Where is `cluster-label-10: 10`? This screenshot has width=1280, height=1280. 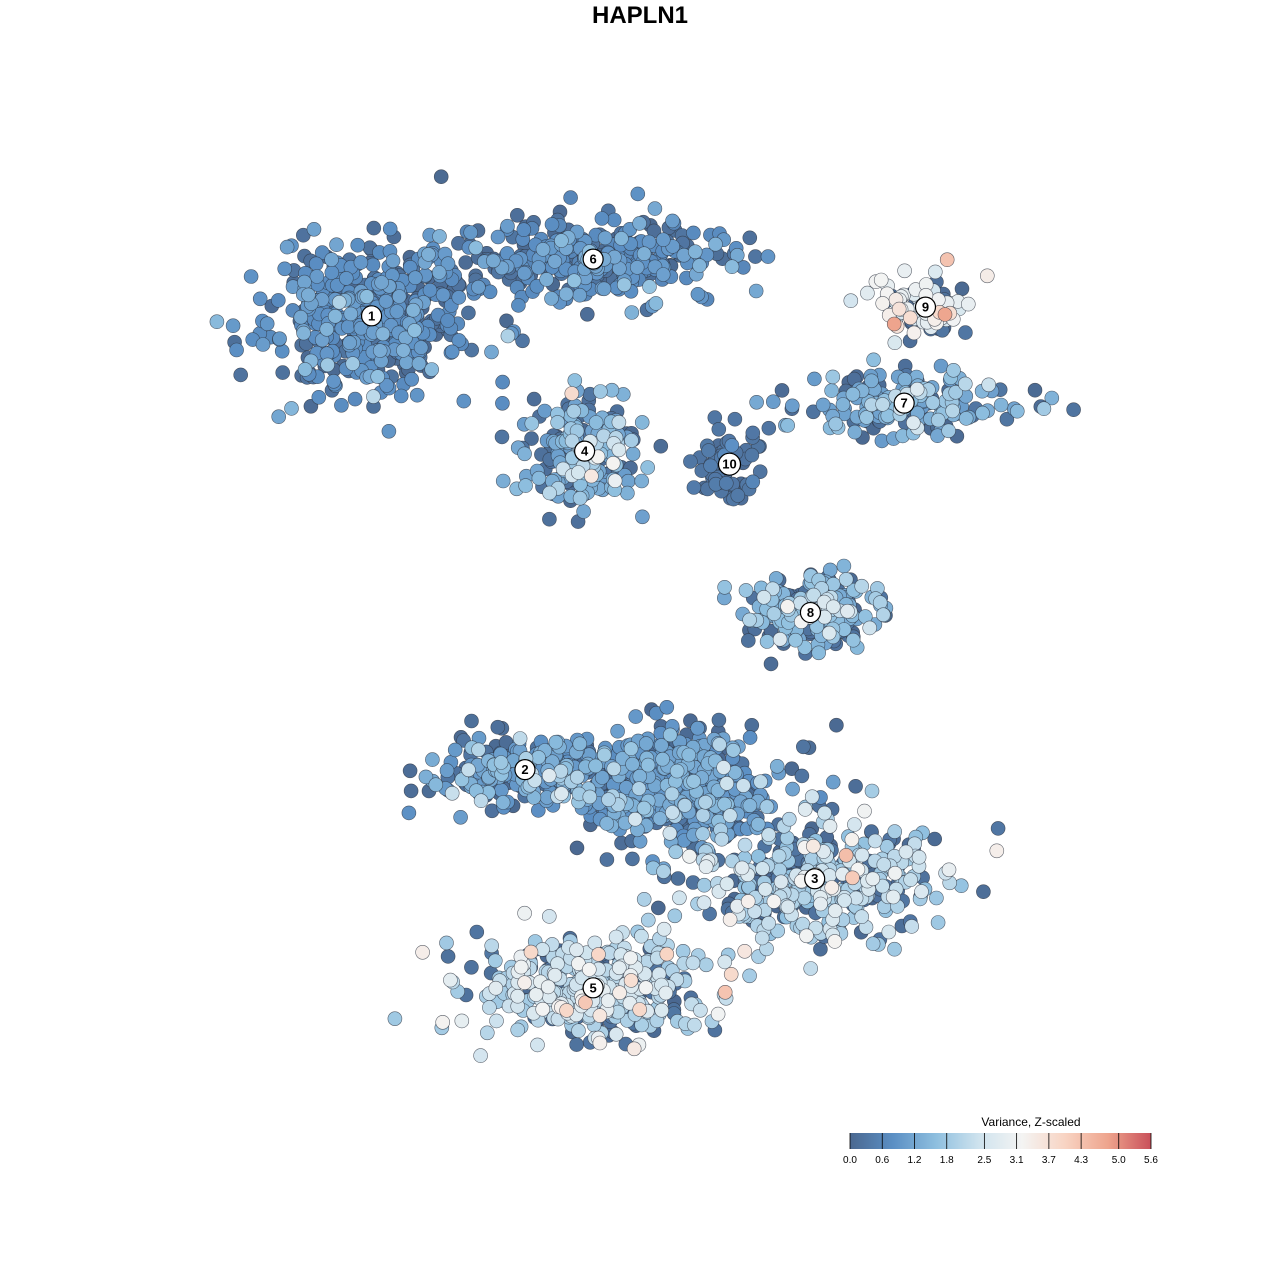
cluster-label-10: 10 is located at coordinates (729, 464).